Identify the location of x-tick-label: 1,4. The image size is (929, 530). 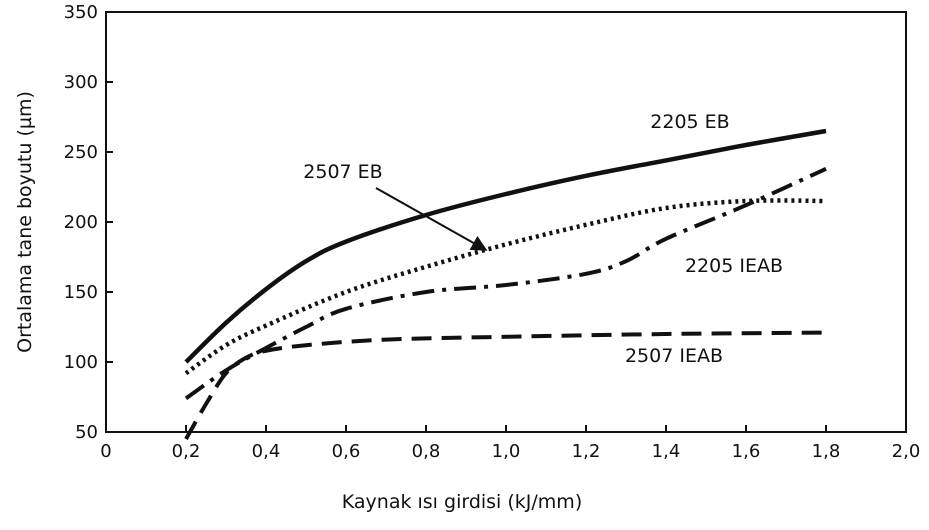
(666, 451).